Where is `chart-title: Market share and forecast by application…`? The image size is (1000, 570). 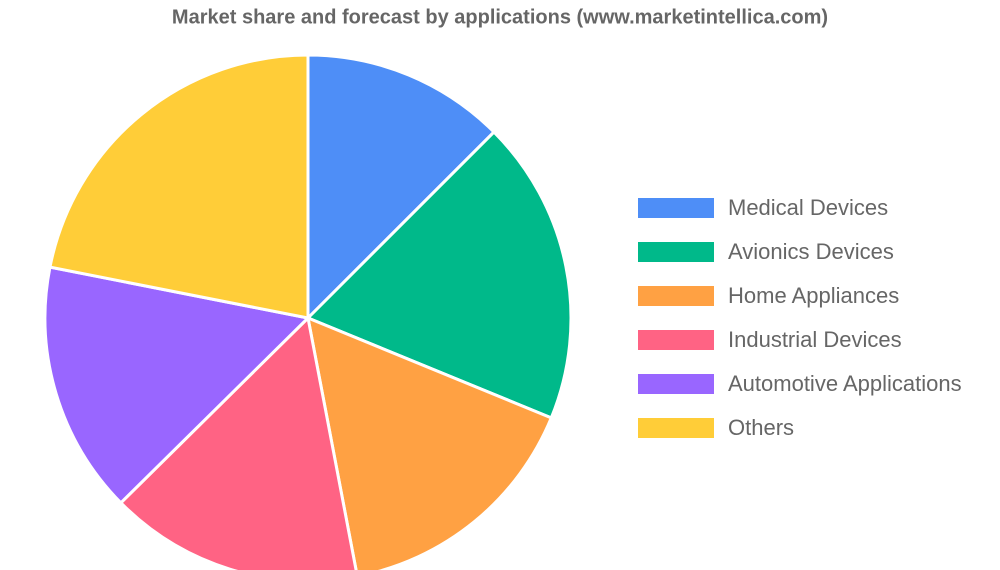
chart-title: Market share and forecast by application… is located at coordinates (500, 17).